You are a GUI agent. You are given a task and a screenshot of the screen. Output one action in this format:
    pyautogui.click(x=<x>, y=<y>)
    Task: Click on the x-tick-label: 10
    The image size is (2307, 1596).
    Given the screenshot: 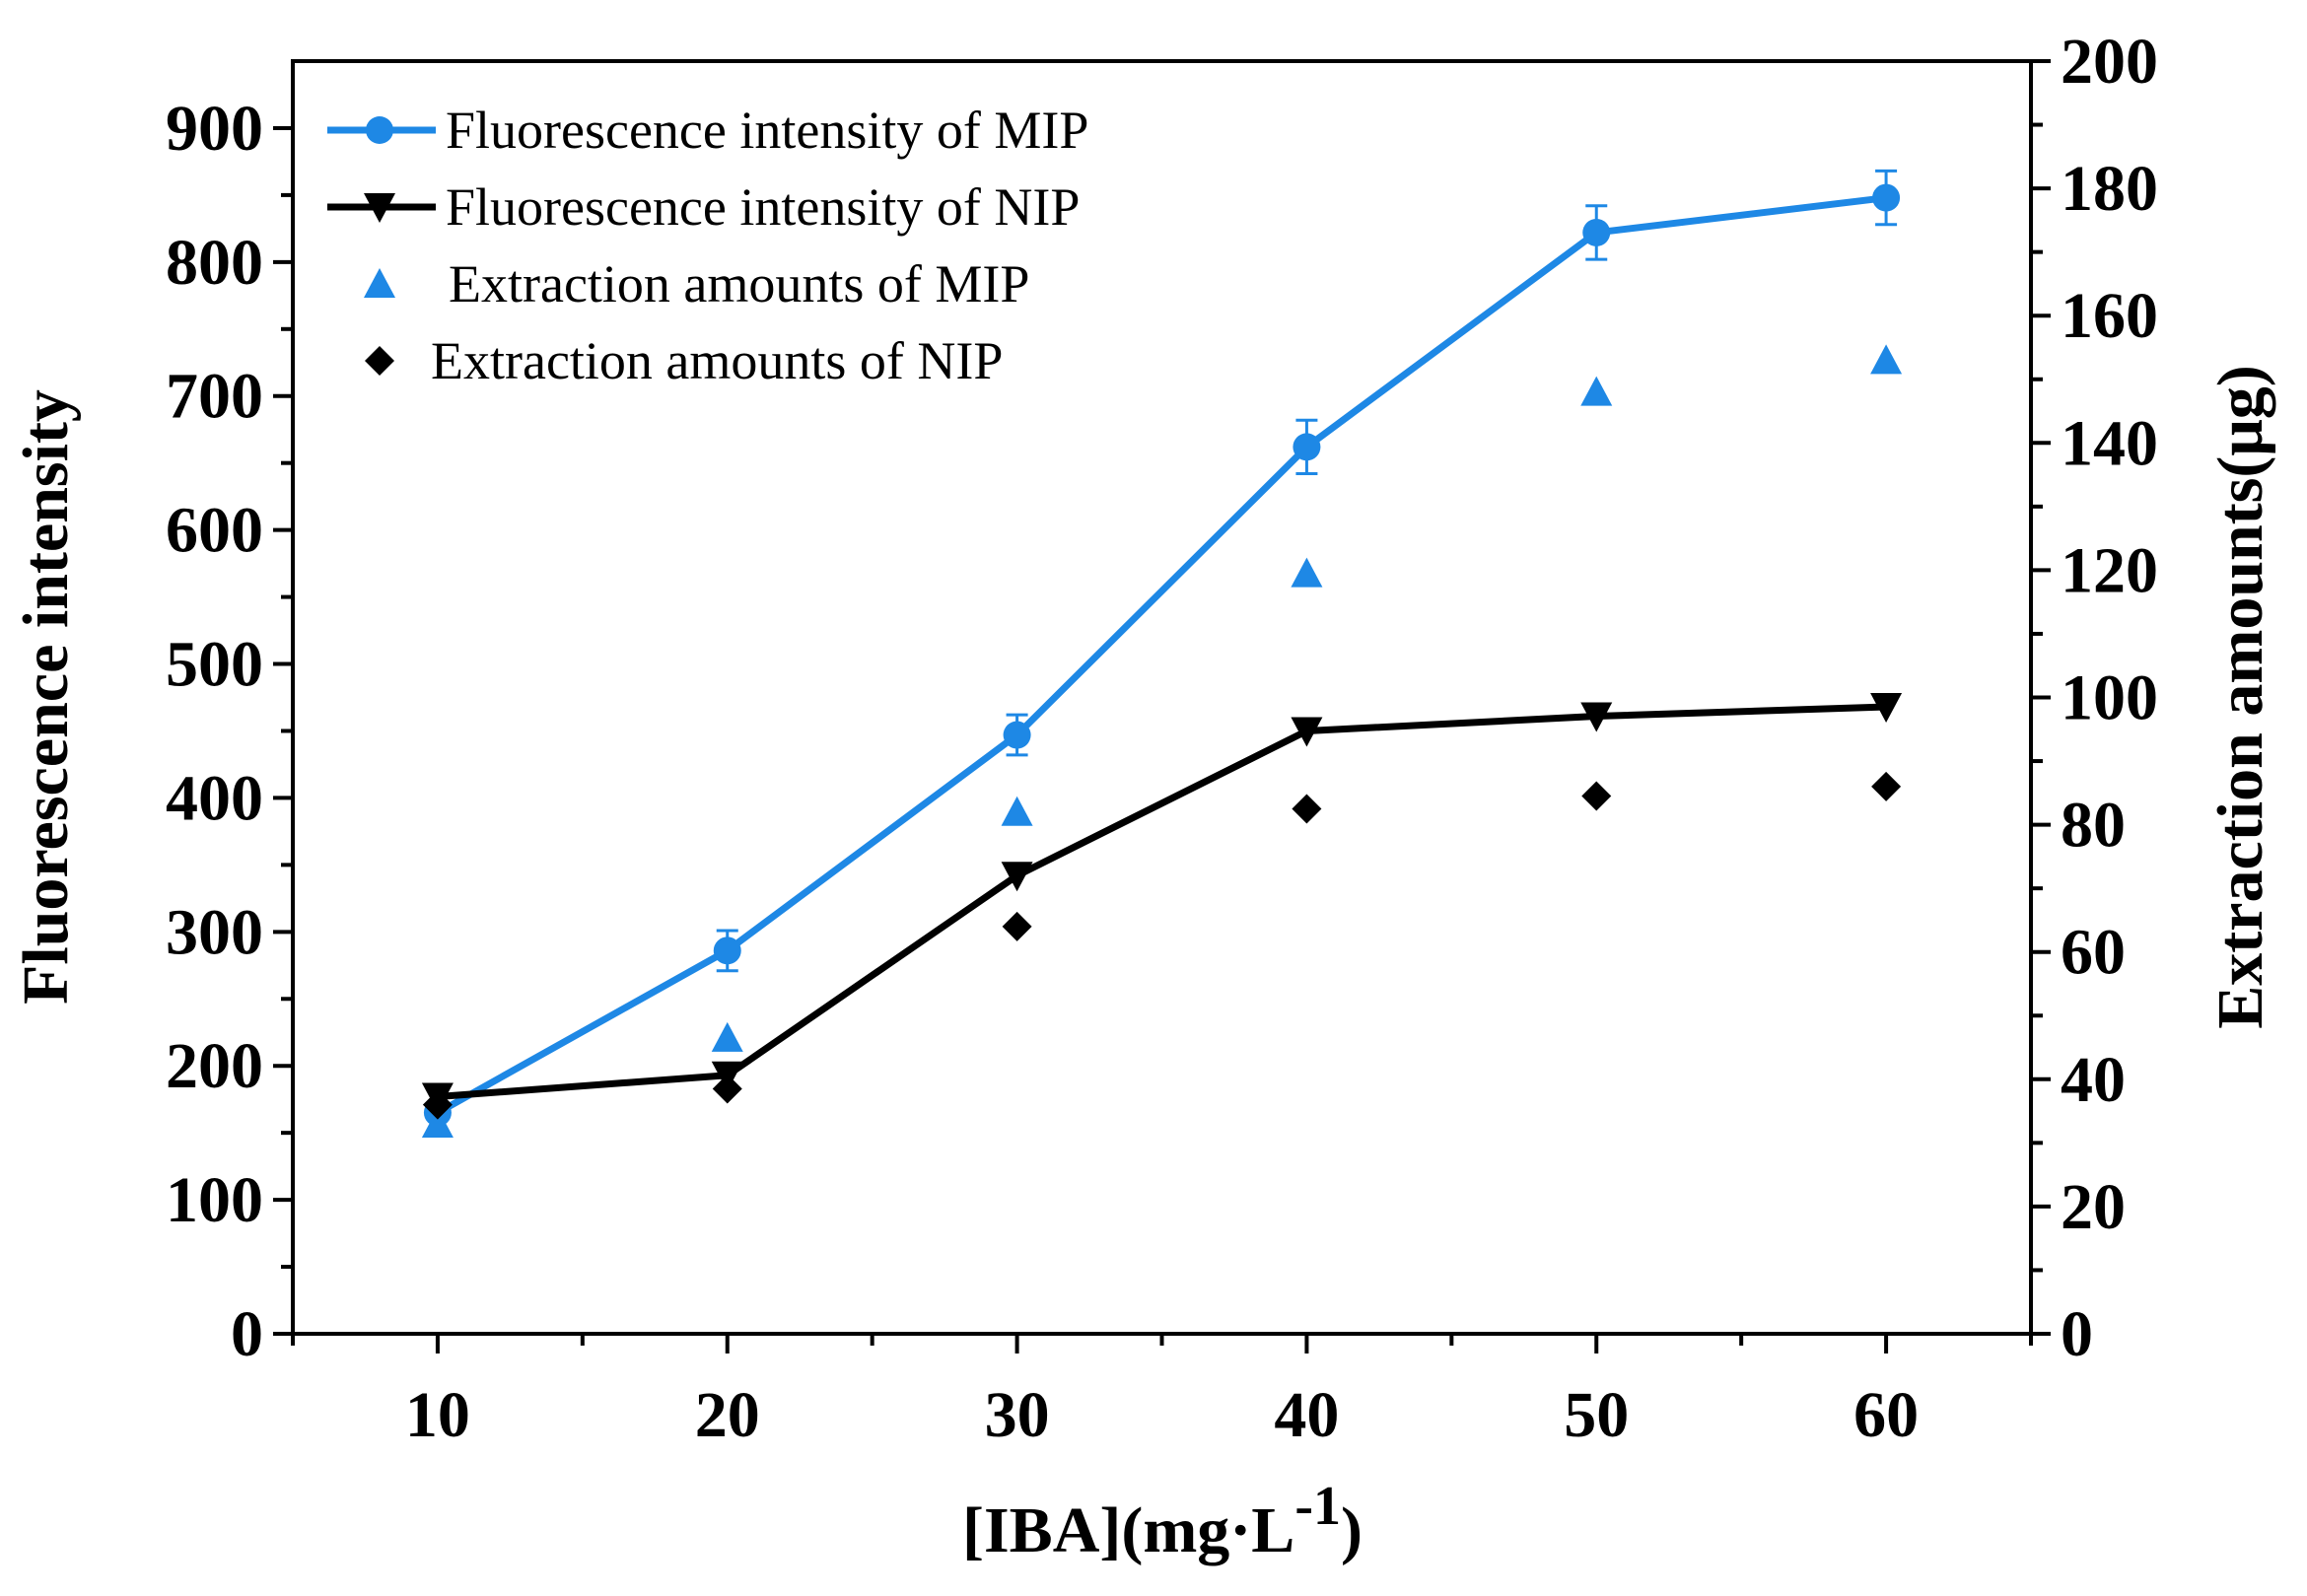 What is the action you would take?
    pyautogui.click(x=438, y=1415)
    